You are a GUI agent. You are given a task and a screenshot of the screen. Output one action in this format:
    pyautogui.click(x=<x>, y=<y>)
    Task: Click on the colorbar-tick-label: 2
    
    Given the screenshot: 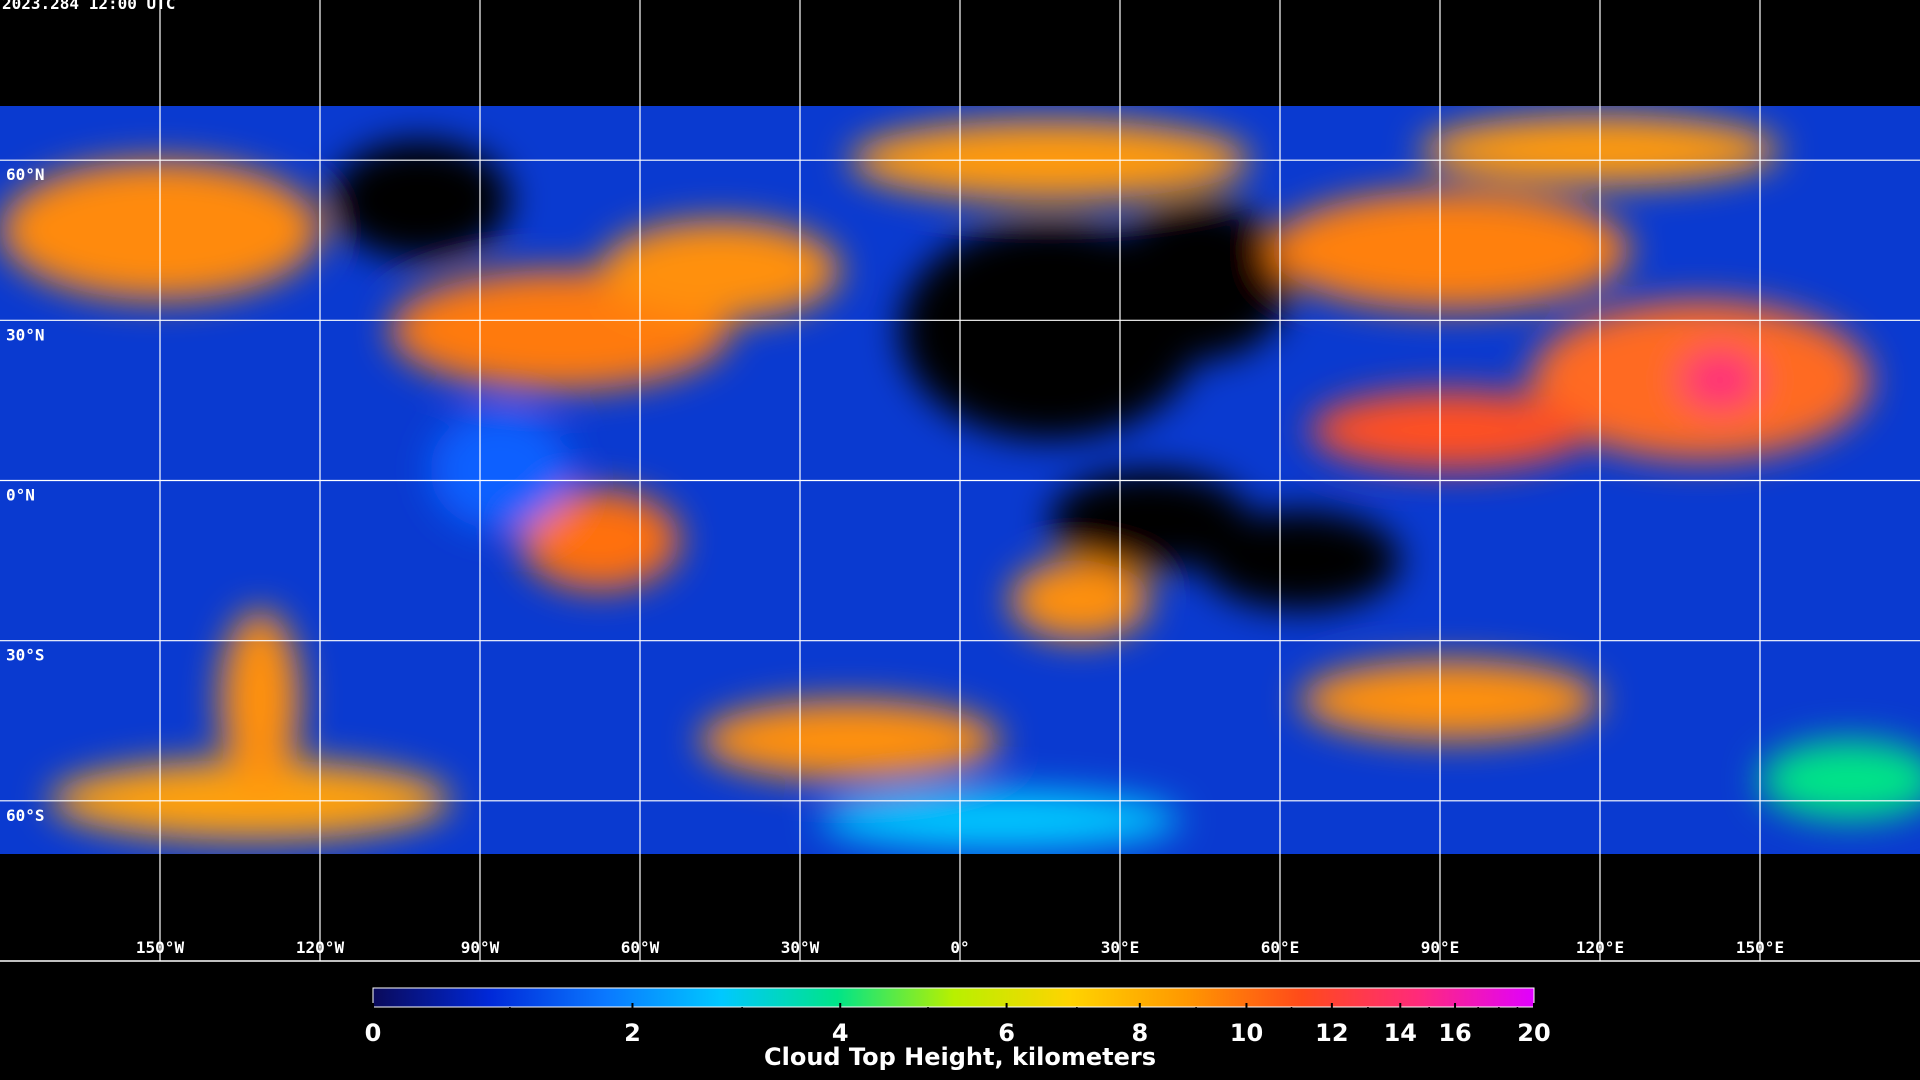 What is the action you would take?
    pyautogui.click(x=632, y=1033)
    